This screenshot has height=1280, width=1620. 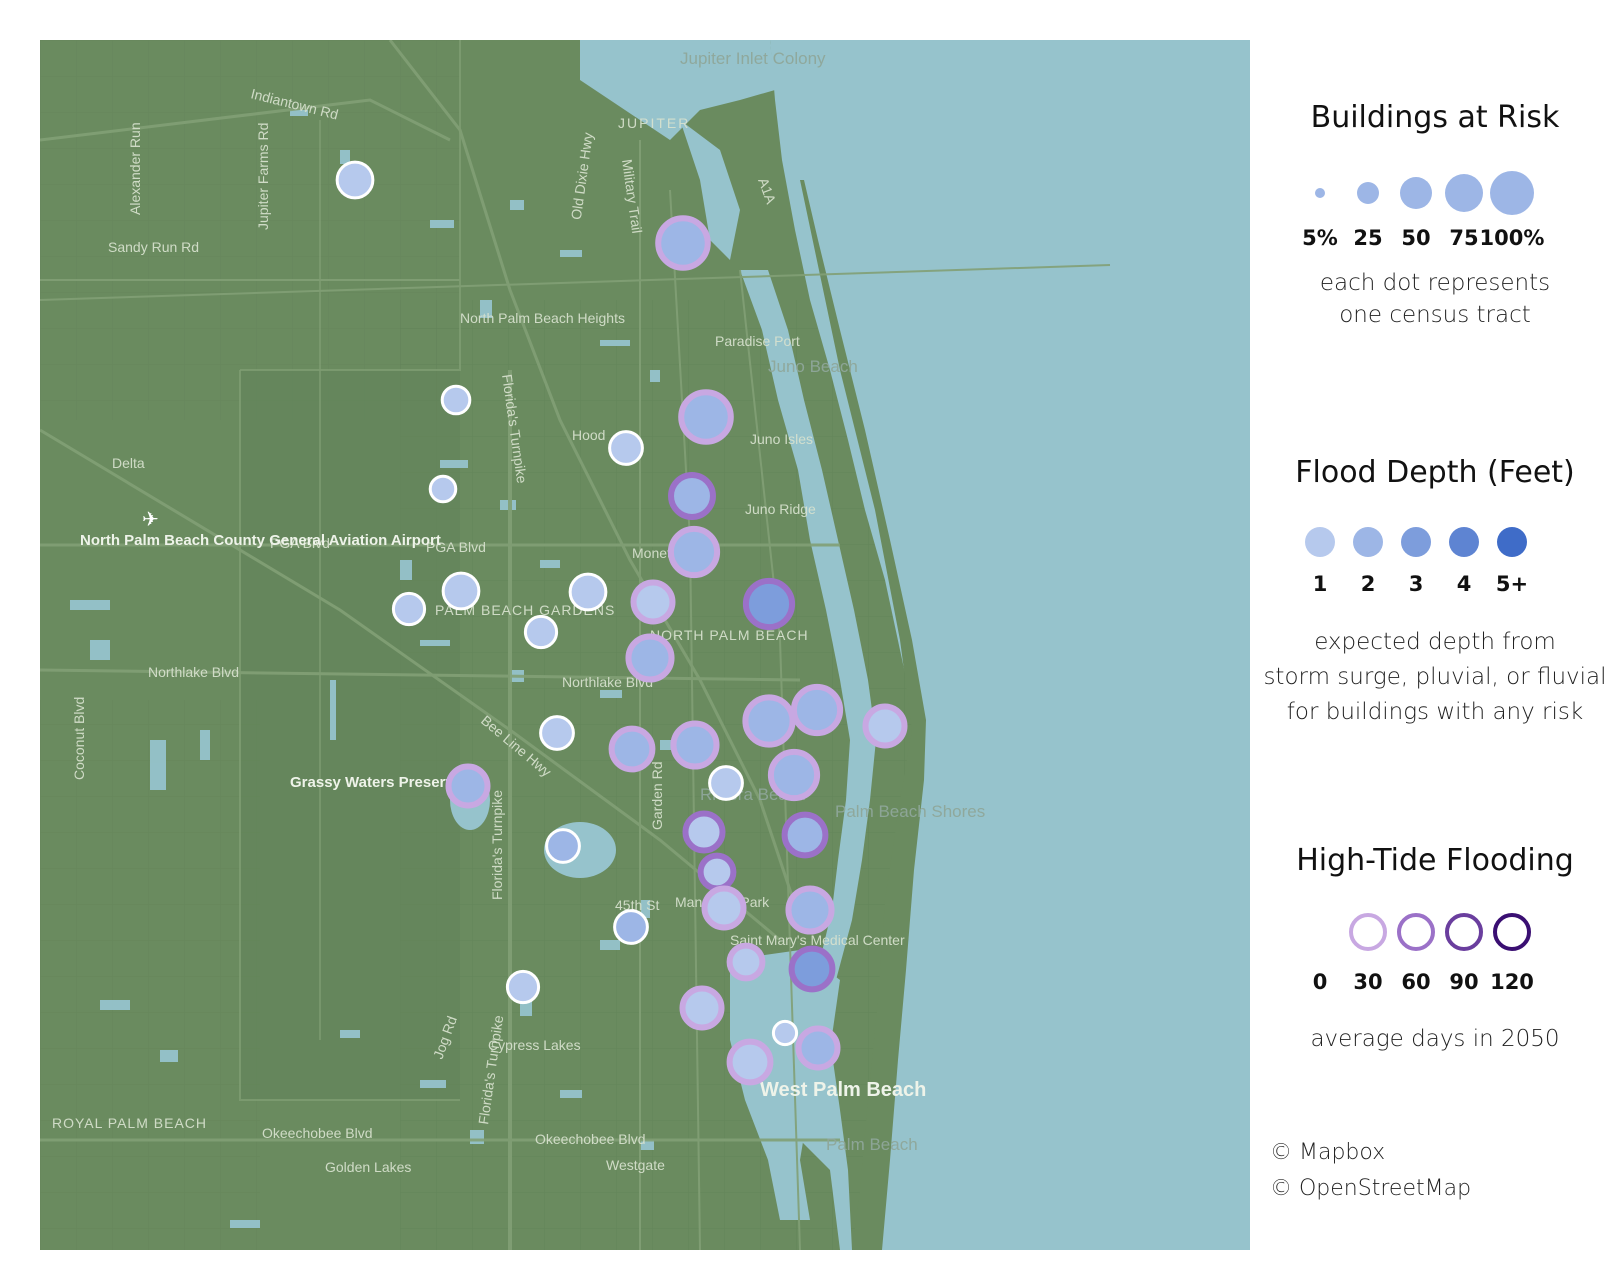 What do you see at coordinates (637, 905) in the screenshot?
I see `road-label-45th: 45th St` at bounding box center [637, 905].